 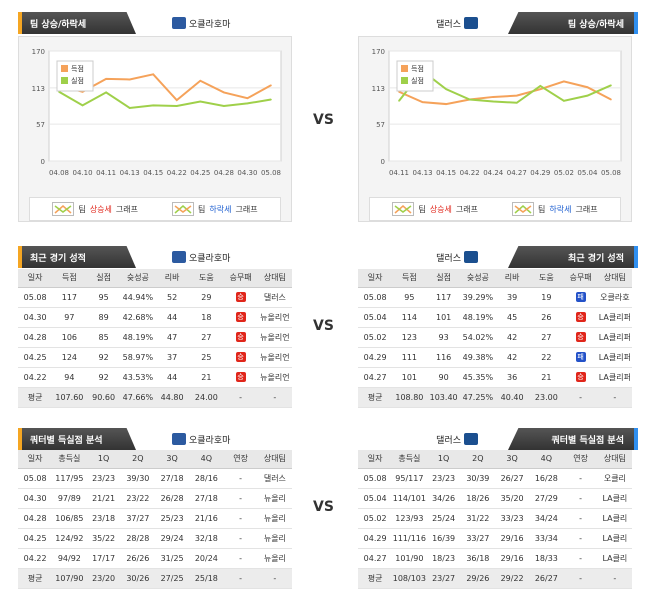 What do you see at coordinates (409, 377) in the screenshot?
I see `table-cell: 101` at bounding box center [409, 377].